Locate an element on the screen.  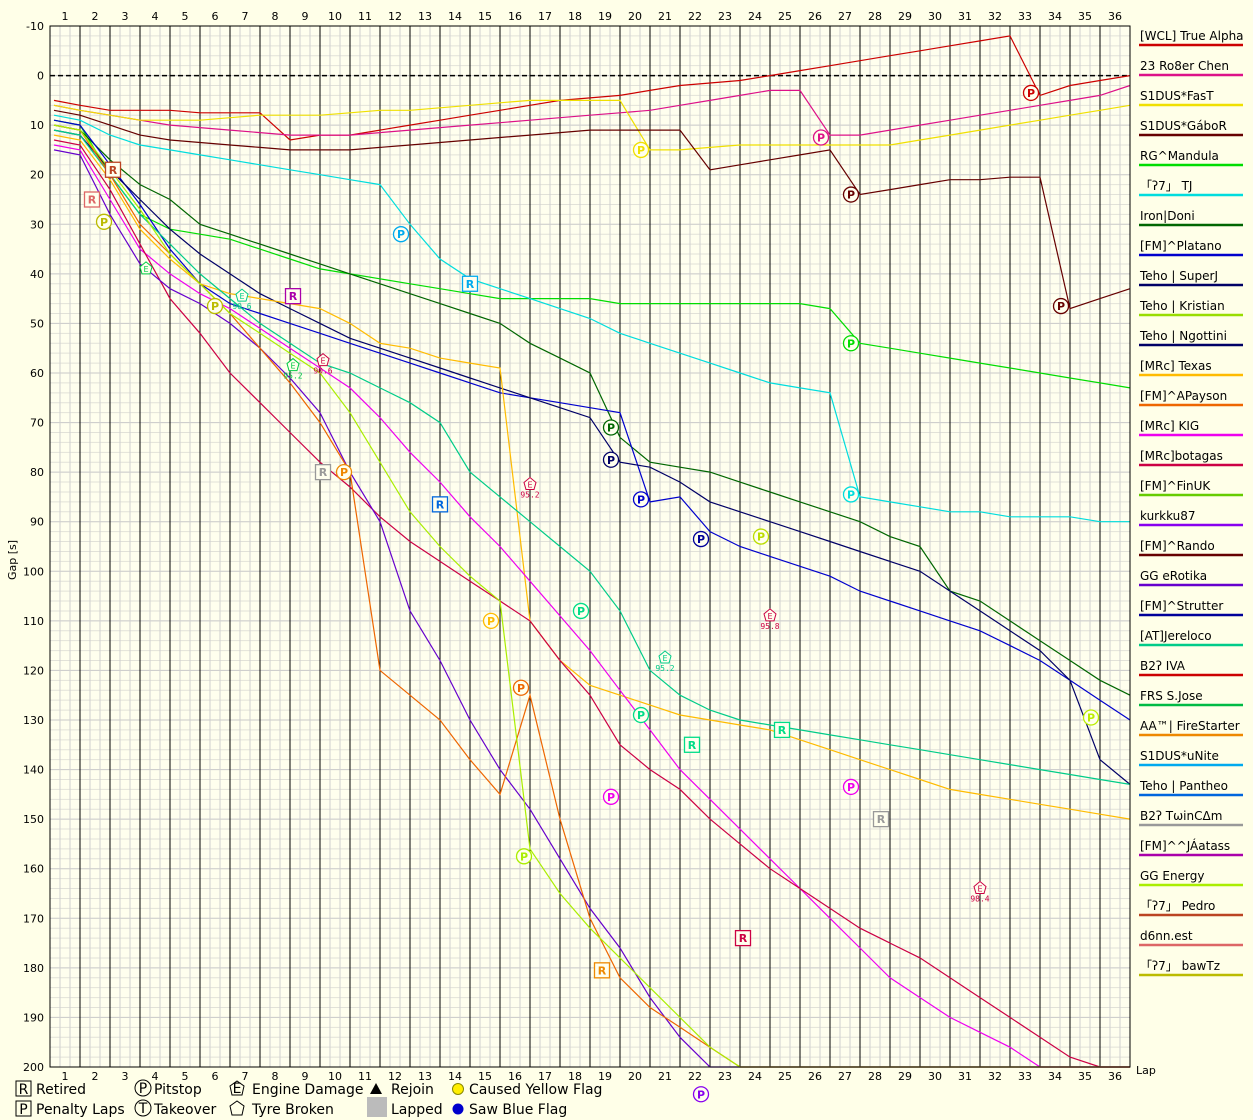
rejoin-icon is located at coordinates (376, 1088).